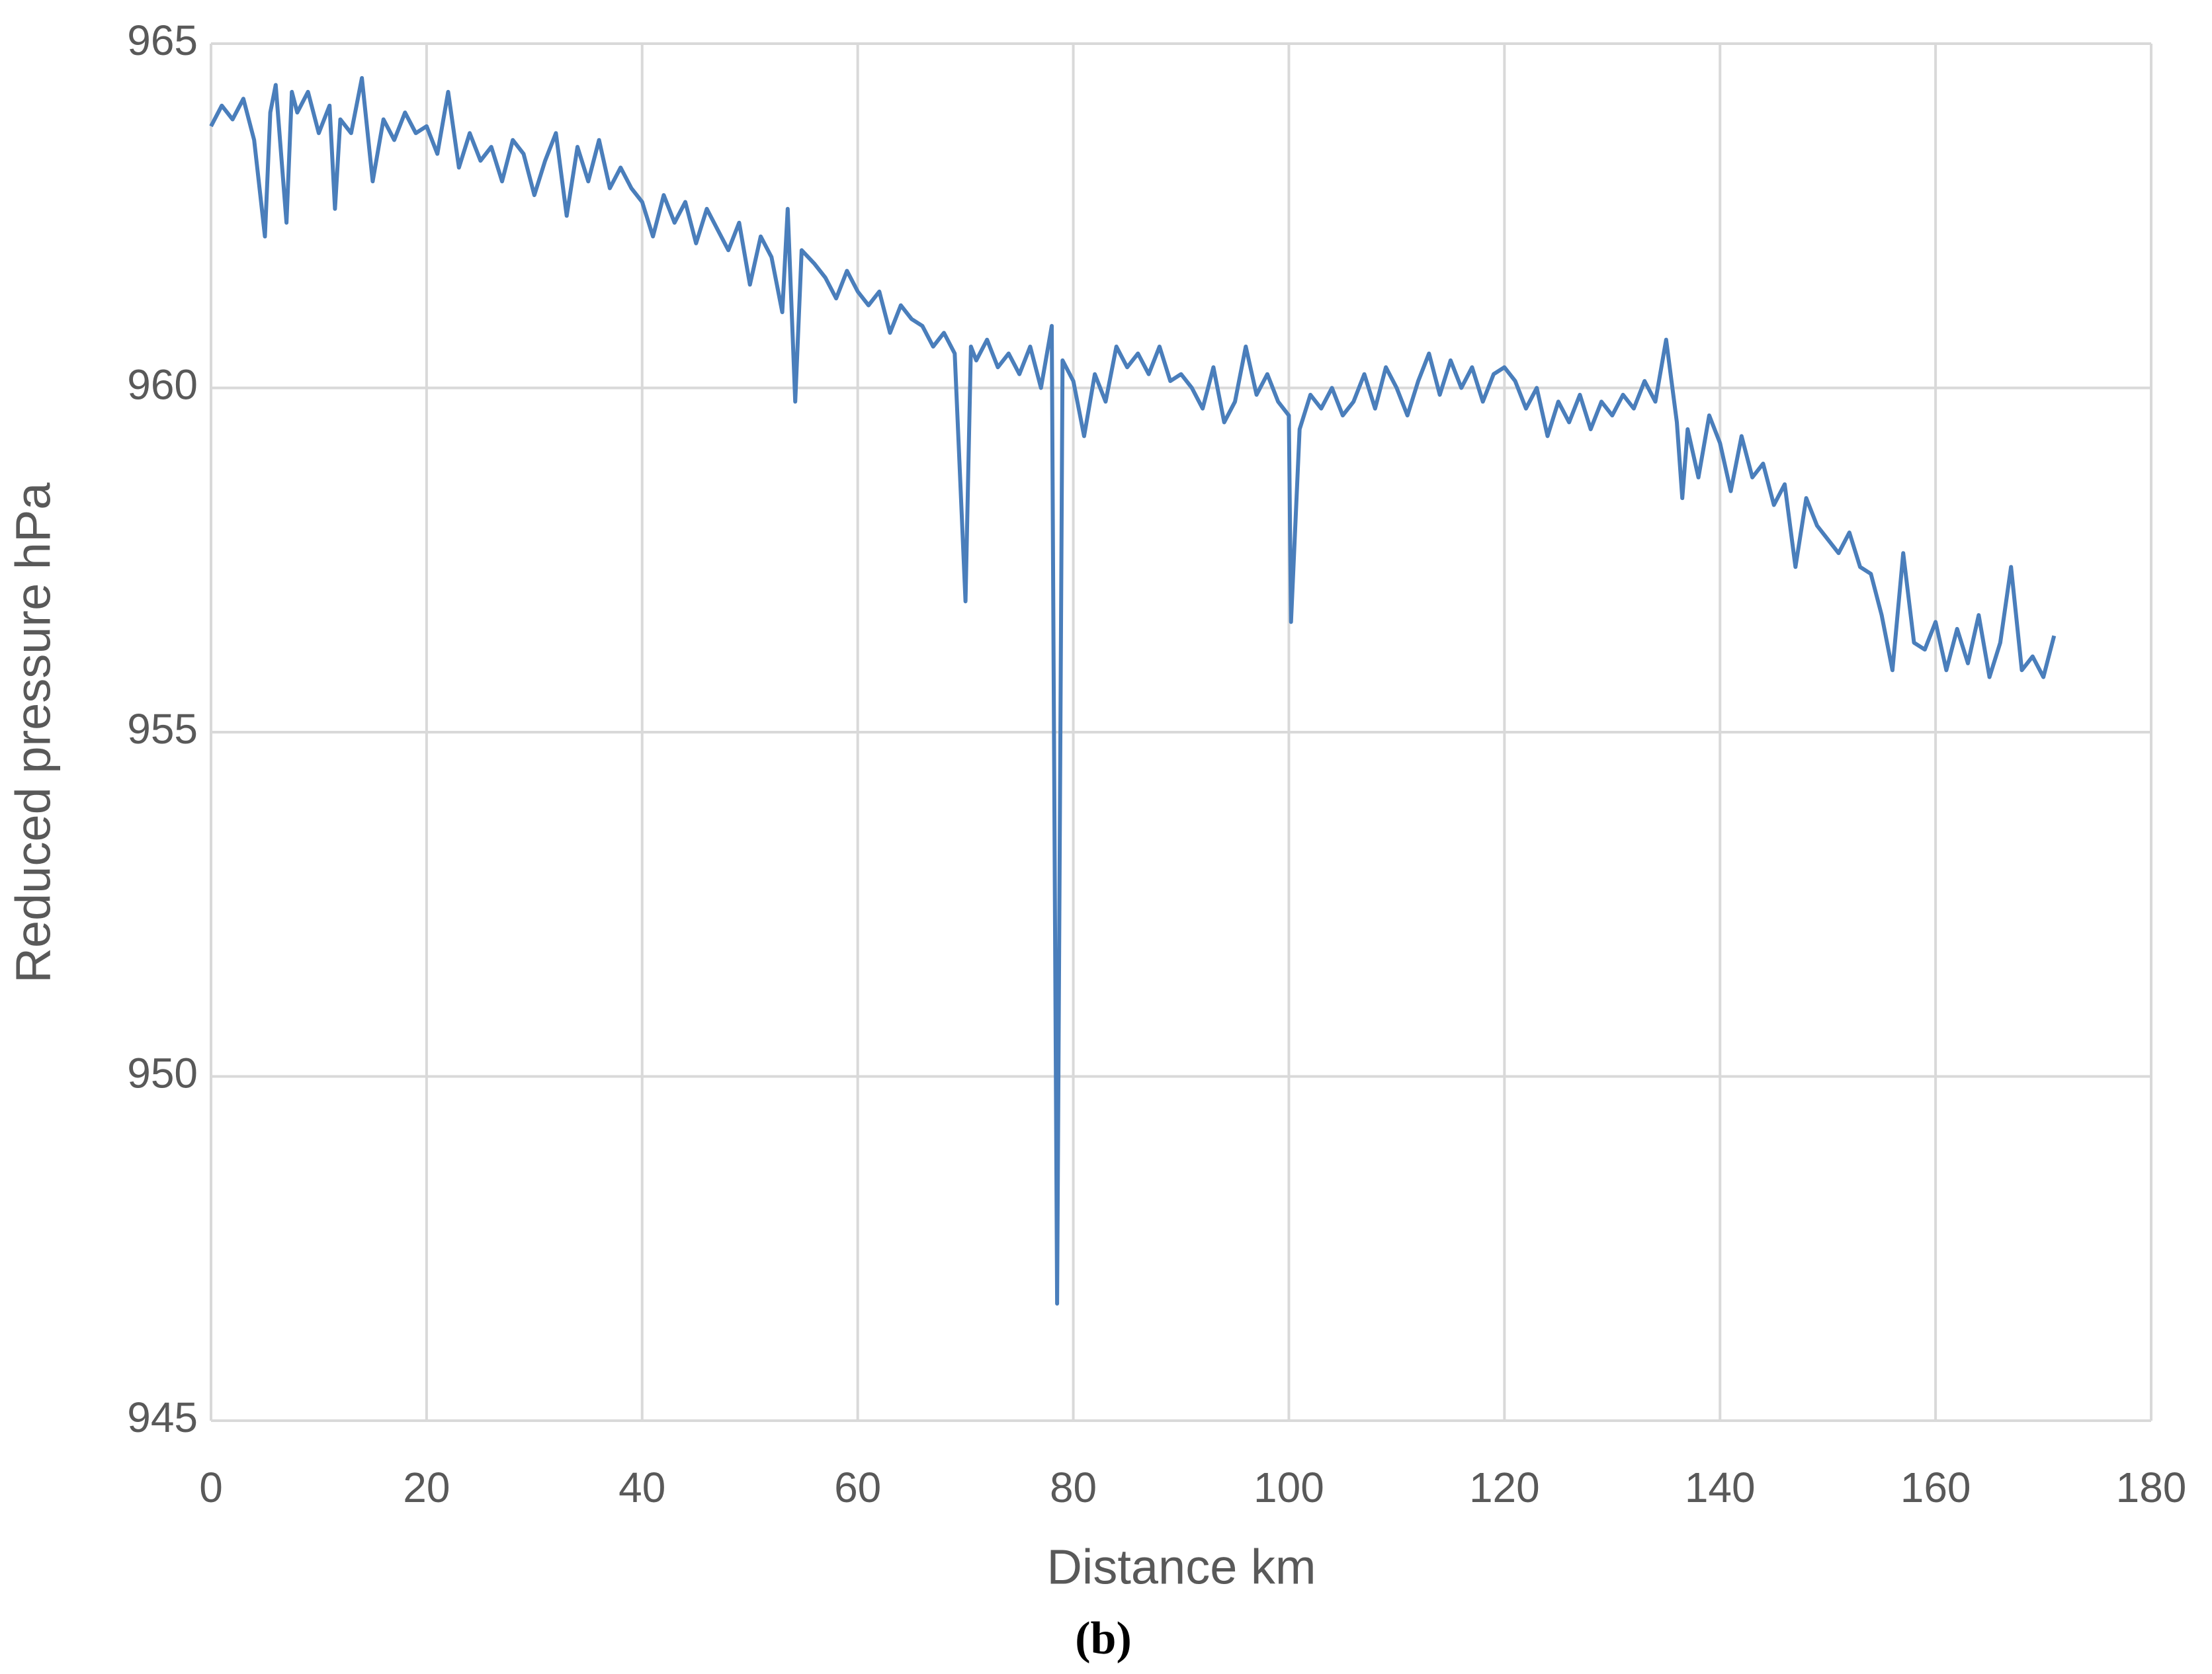  What do you see at coordinates (1505, 1487) in the screenshot?
I see `x-tick-label: 120` at bounding box center [1505, 1487].